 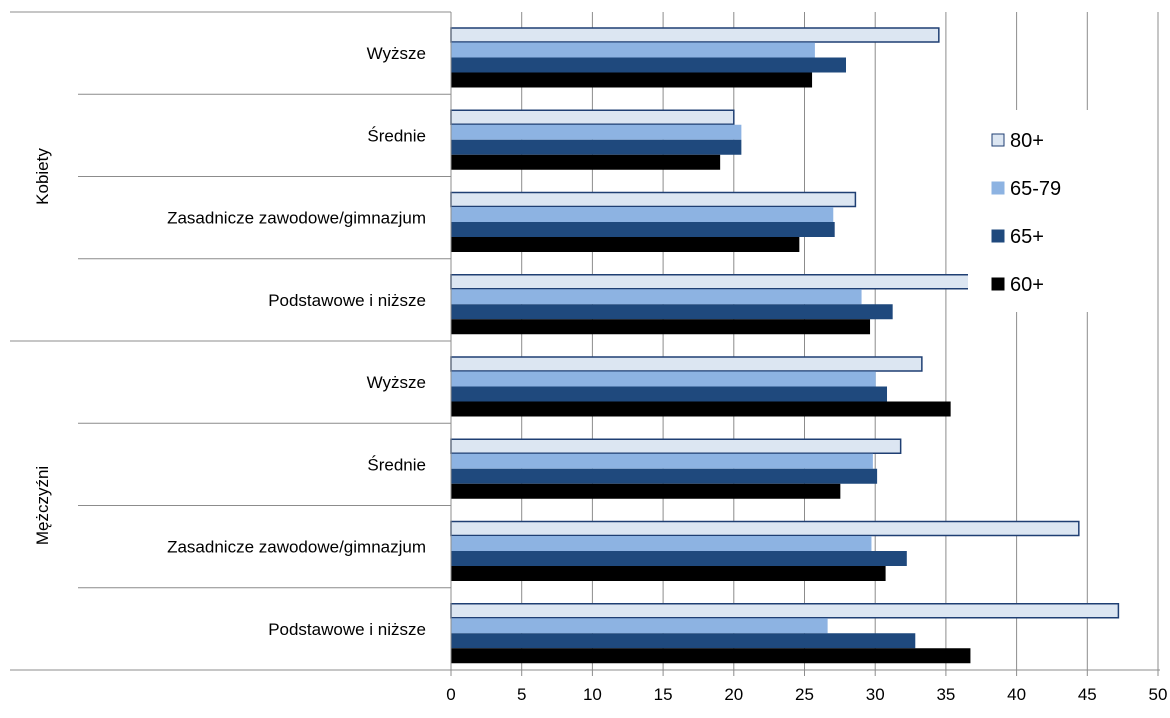 What do you see at coordinates (42, 505) in the screenshot?
I see `group-label: Mężczyźni` at bounding box center [42, 505].